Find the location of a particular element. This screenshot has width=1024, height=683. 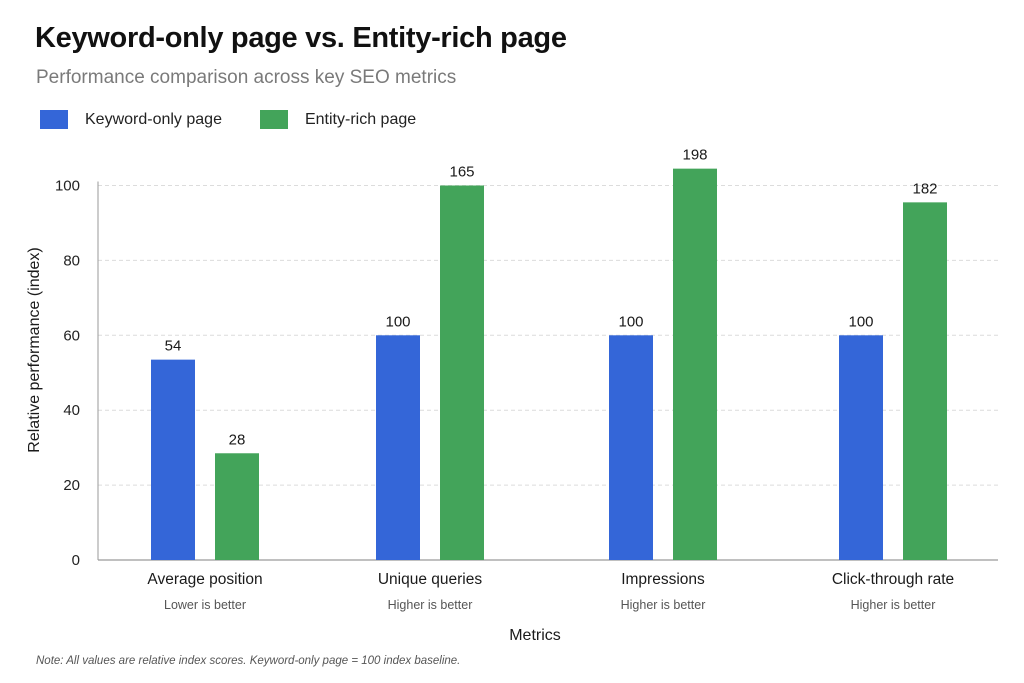

y-tick-label: 0 is located at coordinates (76, 560).